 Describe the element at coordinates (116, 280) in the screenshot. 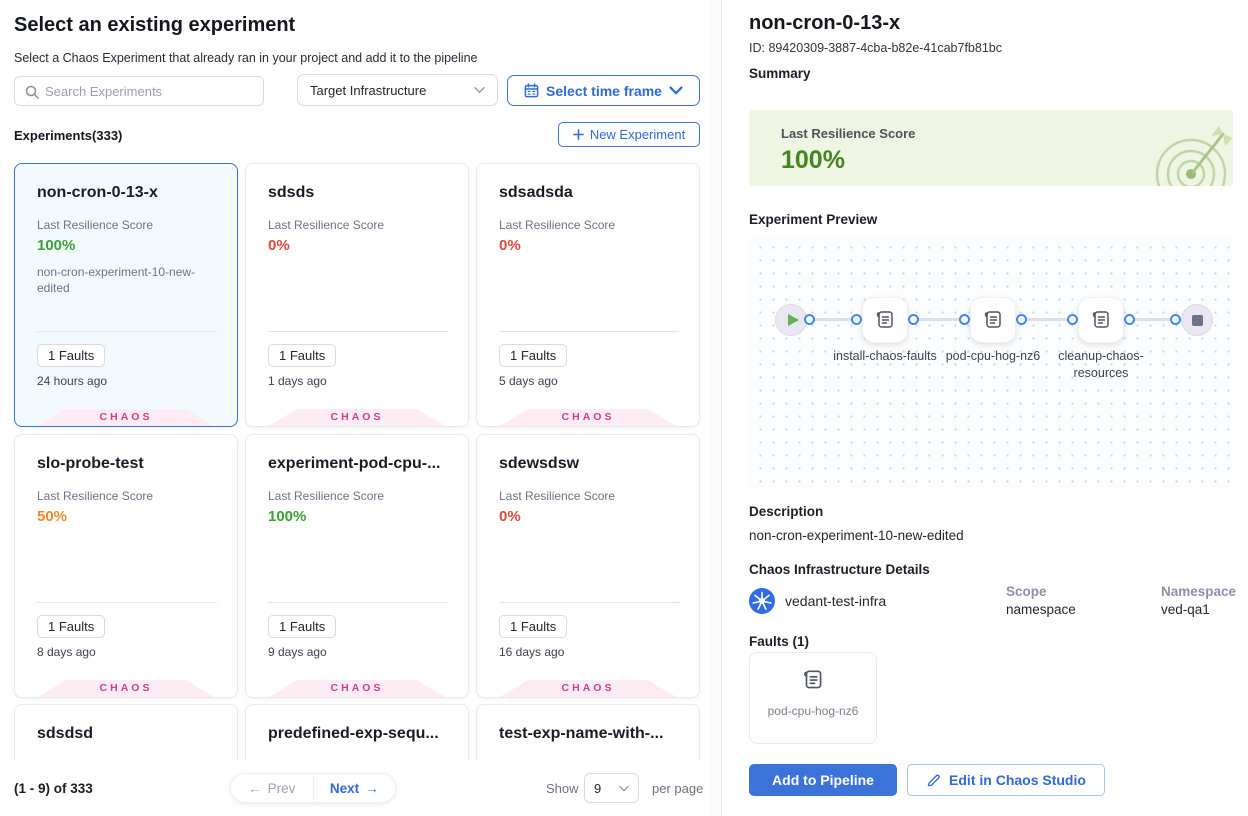

I see `experiment-description: non-cron-experiment-10-new-edited` at that location.